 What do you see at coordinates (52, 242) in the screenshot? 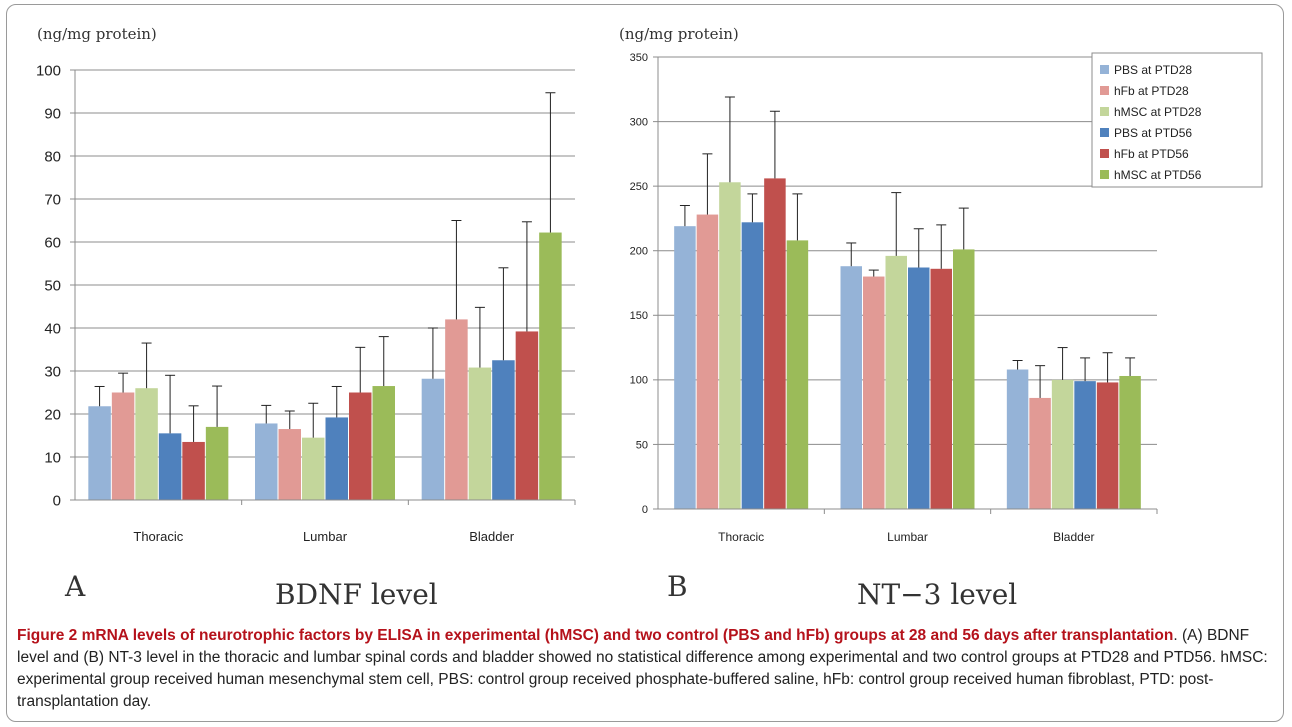
I see `bdnf-y-tick-label: 60` at bounding box center [52, 242].